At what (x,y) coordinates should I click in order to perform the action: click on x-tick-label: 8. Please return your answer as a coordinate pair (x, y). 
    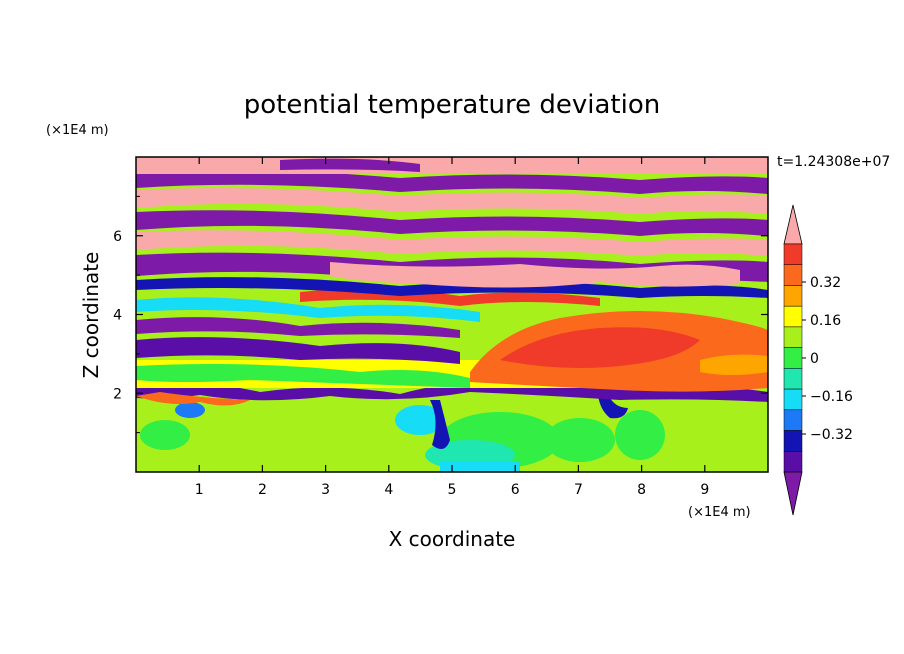
    Looking at the image, I should click on (641, 490).